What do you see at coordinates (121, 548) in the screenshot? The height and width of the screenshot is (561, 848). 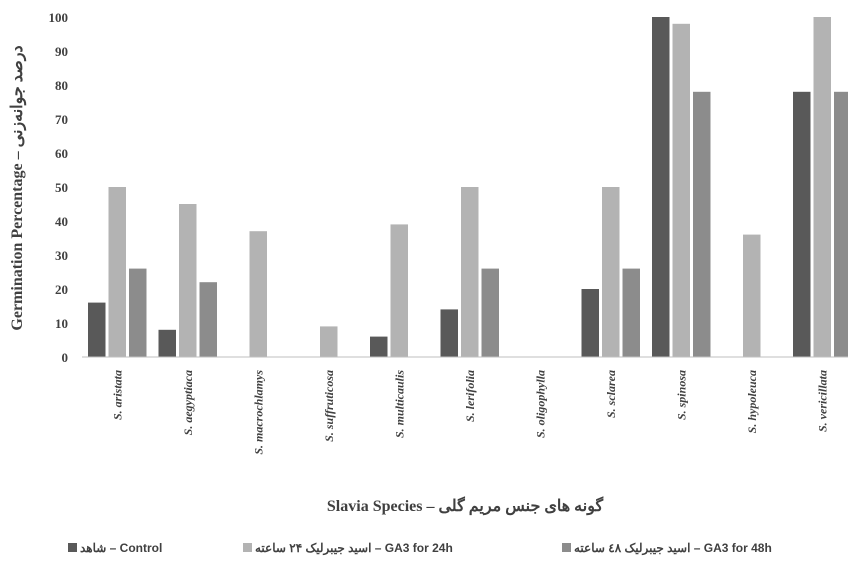 I see `legend-label: شاهد – Control` at bounding box center [121, 548].